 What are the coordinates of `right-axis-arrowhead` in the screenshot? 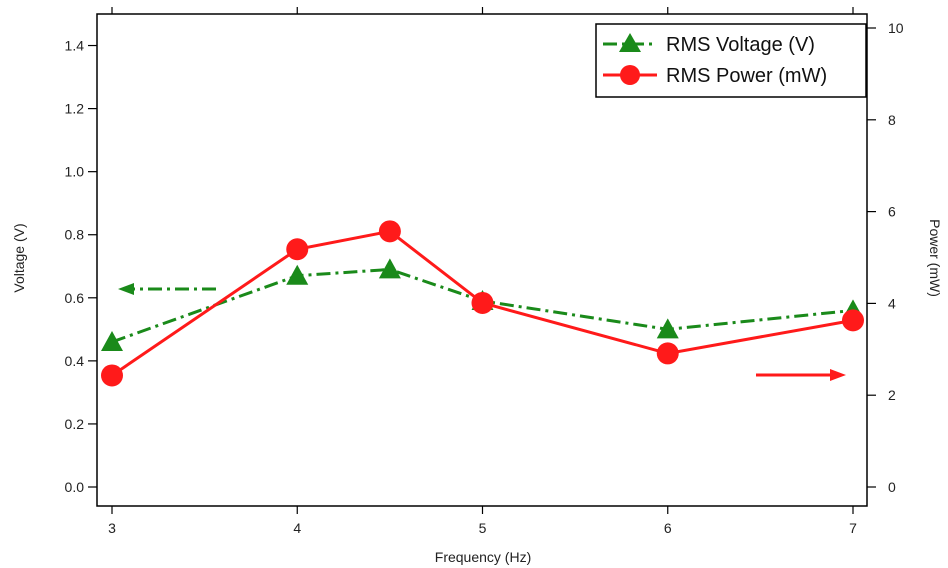 It's located at (838, 375).